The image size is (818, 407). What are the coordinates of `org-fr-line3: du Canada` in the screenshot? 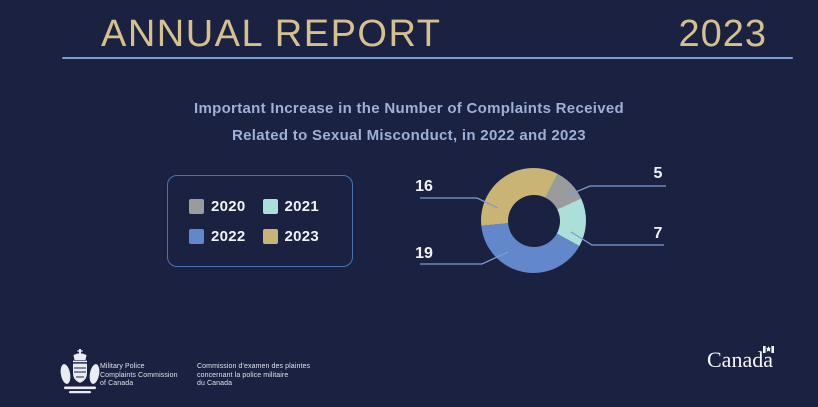 It's located at (215, 383).